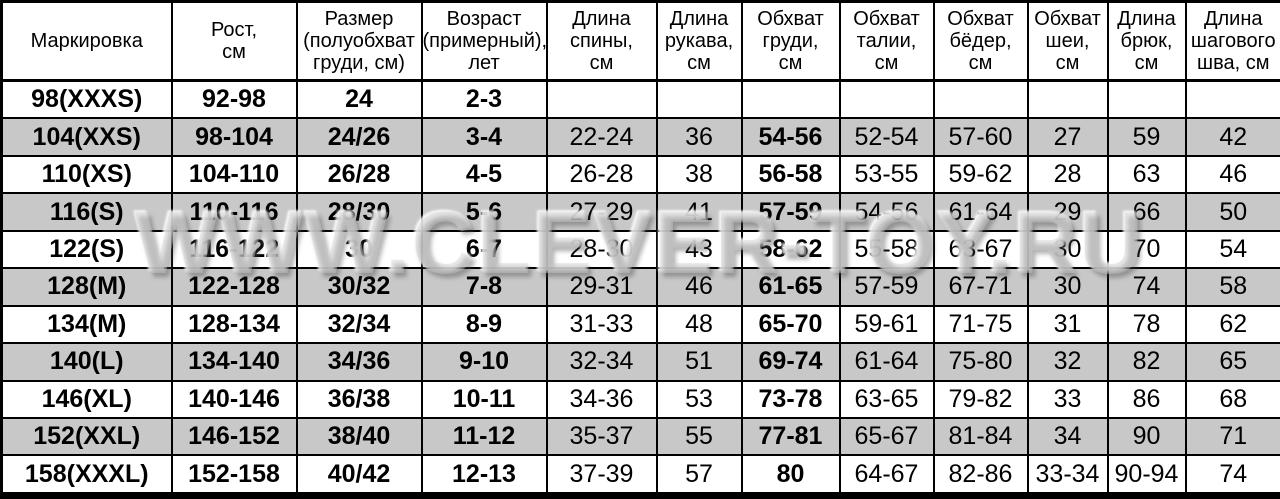 The width and height of the screenshot is (1280, 499). Describe the element at coordinates (86, 436) in the screenshot. I see `table-cell: 152(XXL)` at that location.